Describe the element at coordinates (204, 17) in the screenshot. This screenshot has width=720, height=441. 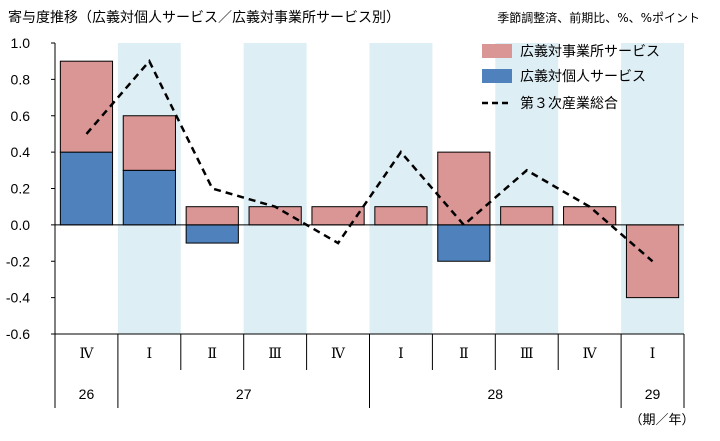
I see `chart-title: 寄与度推移（広義対個人サービス／広義対事業所サービス別）` at that location.